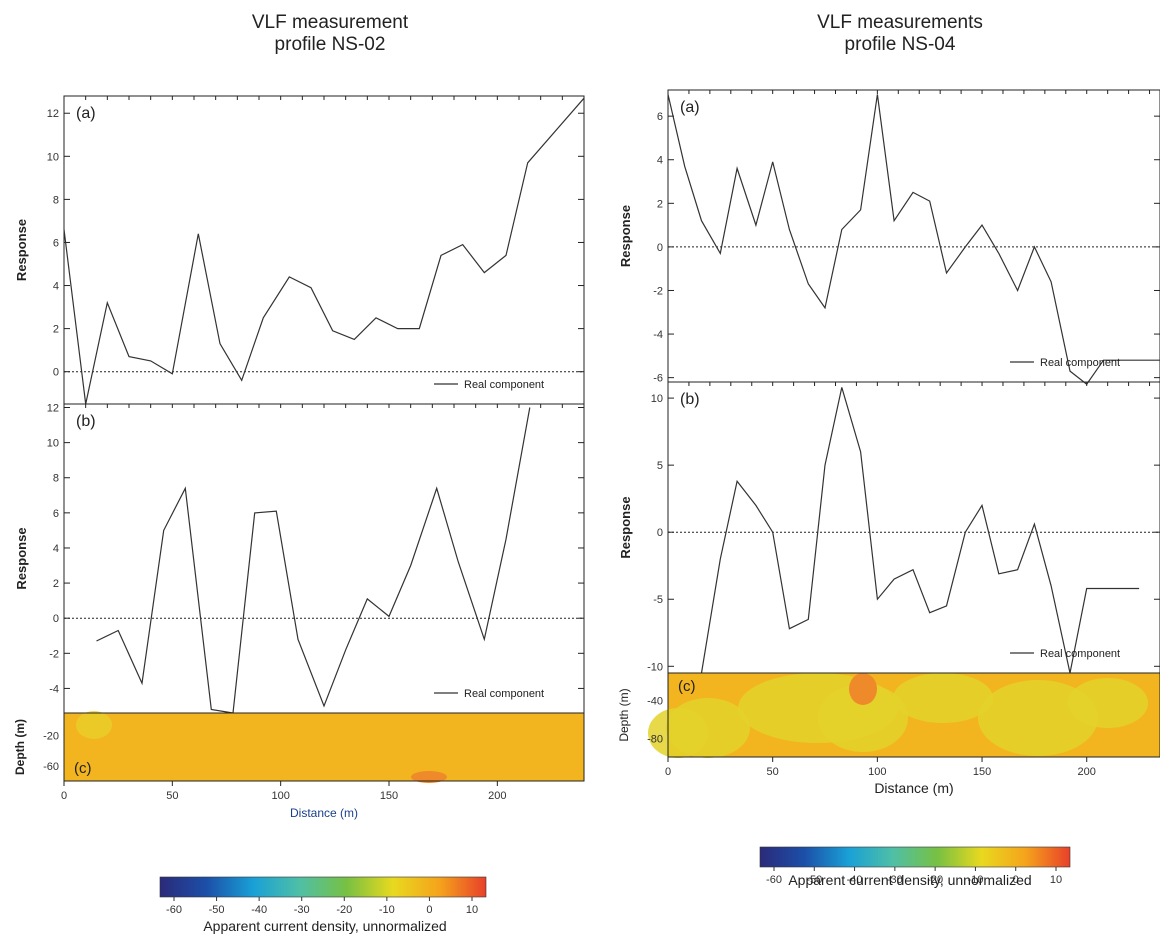 The image size is (1160, 952). I want to click on left-colorbar-label: Apparent current density, unnormalized, so click(325, 926).